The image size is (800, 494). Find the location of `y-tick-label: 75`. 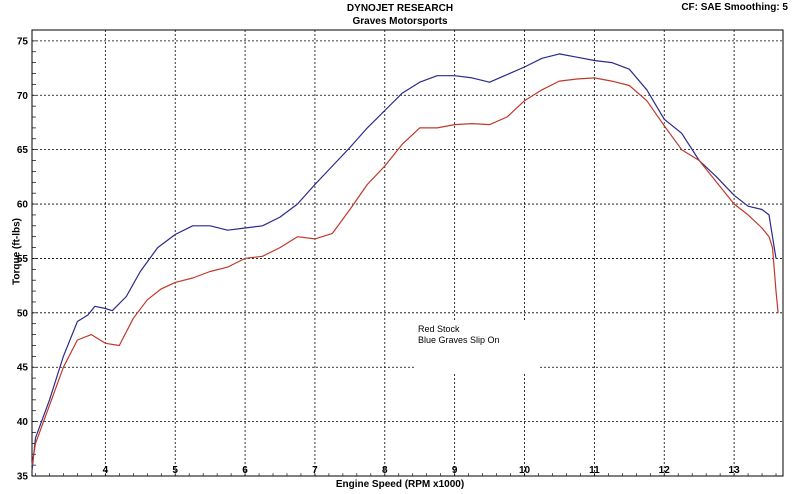

y-tick-label: 75 is located at coordinates (23, 41).